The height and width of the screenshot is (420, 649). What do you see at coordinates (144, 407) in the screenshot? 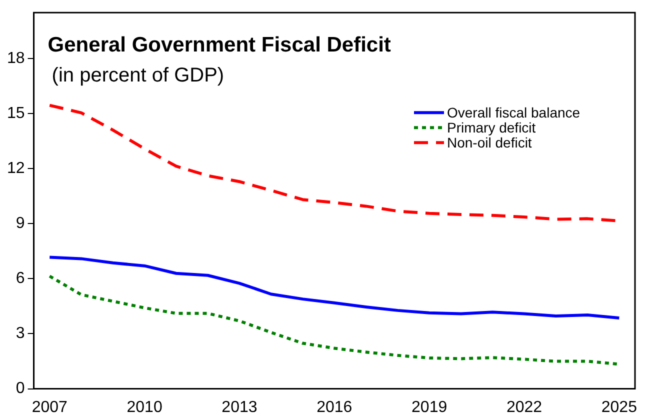
I see `x-tick-label: 2010` at bounding box center [144, 407].